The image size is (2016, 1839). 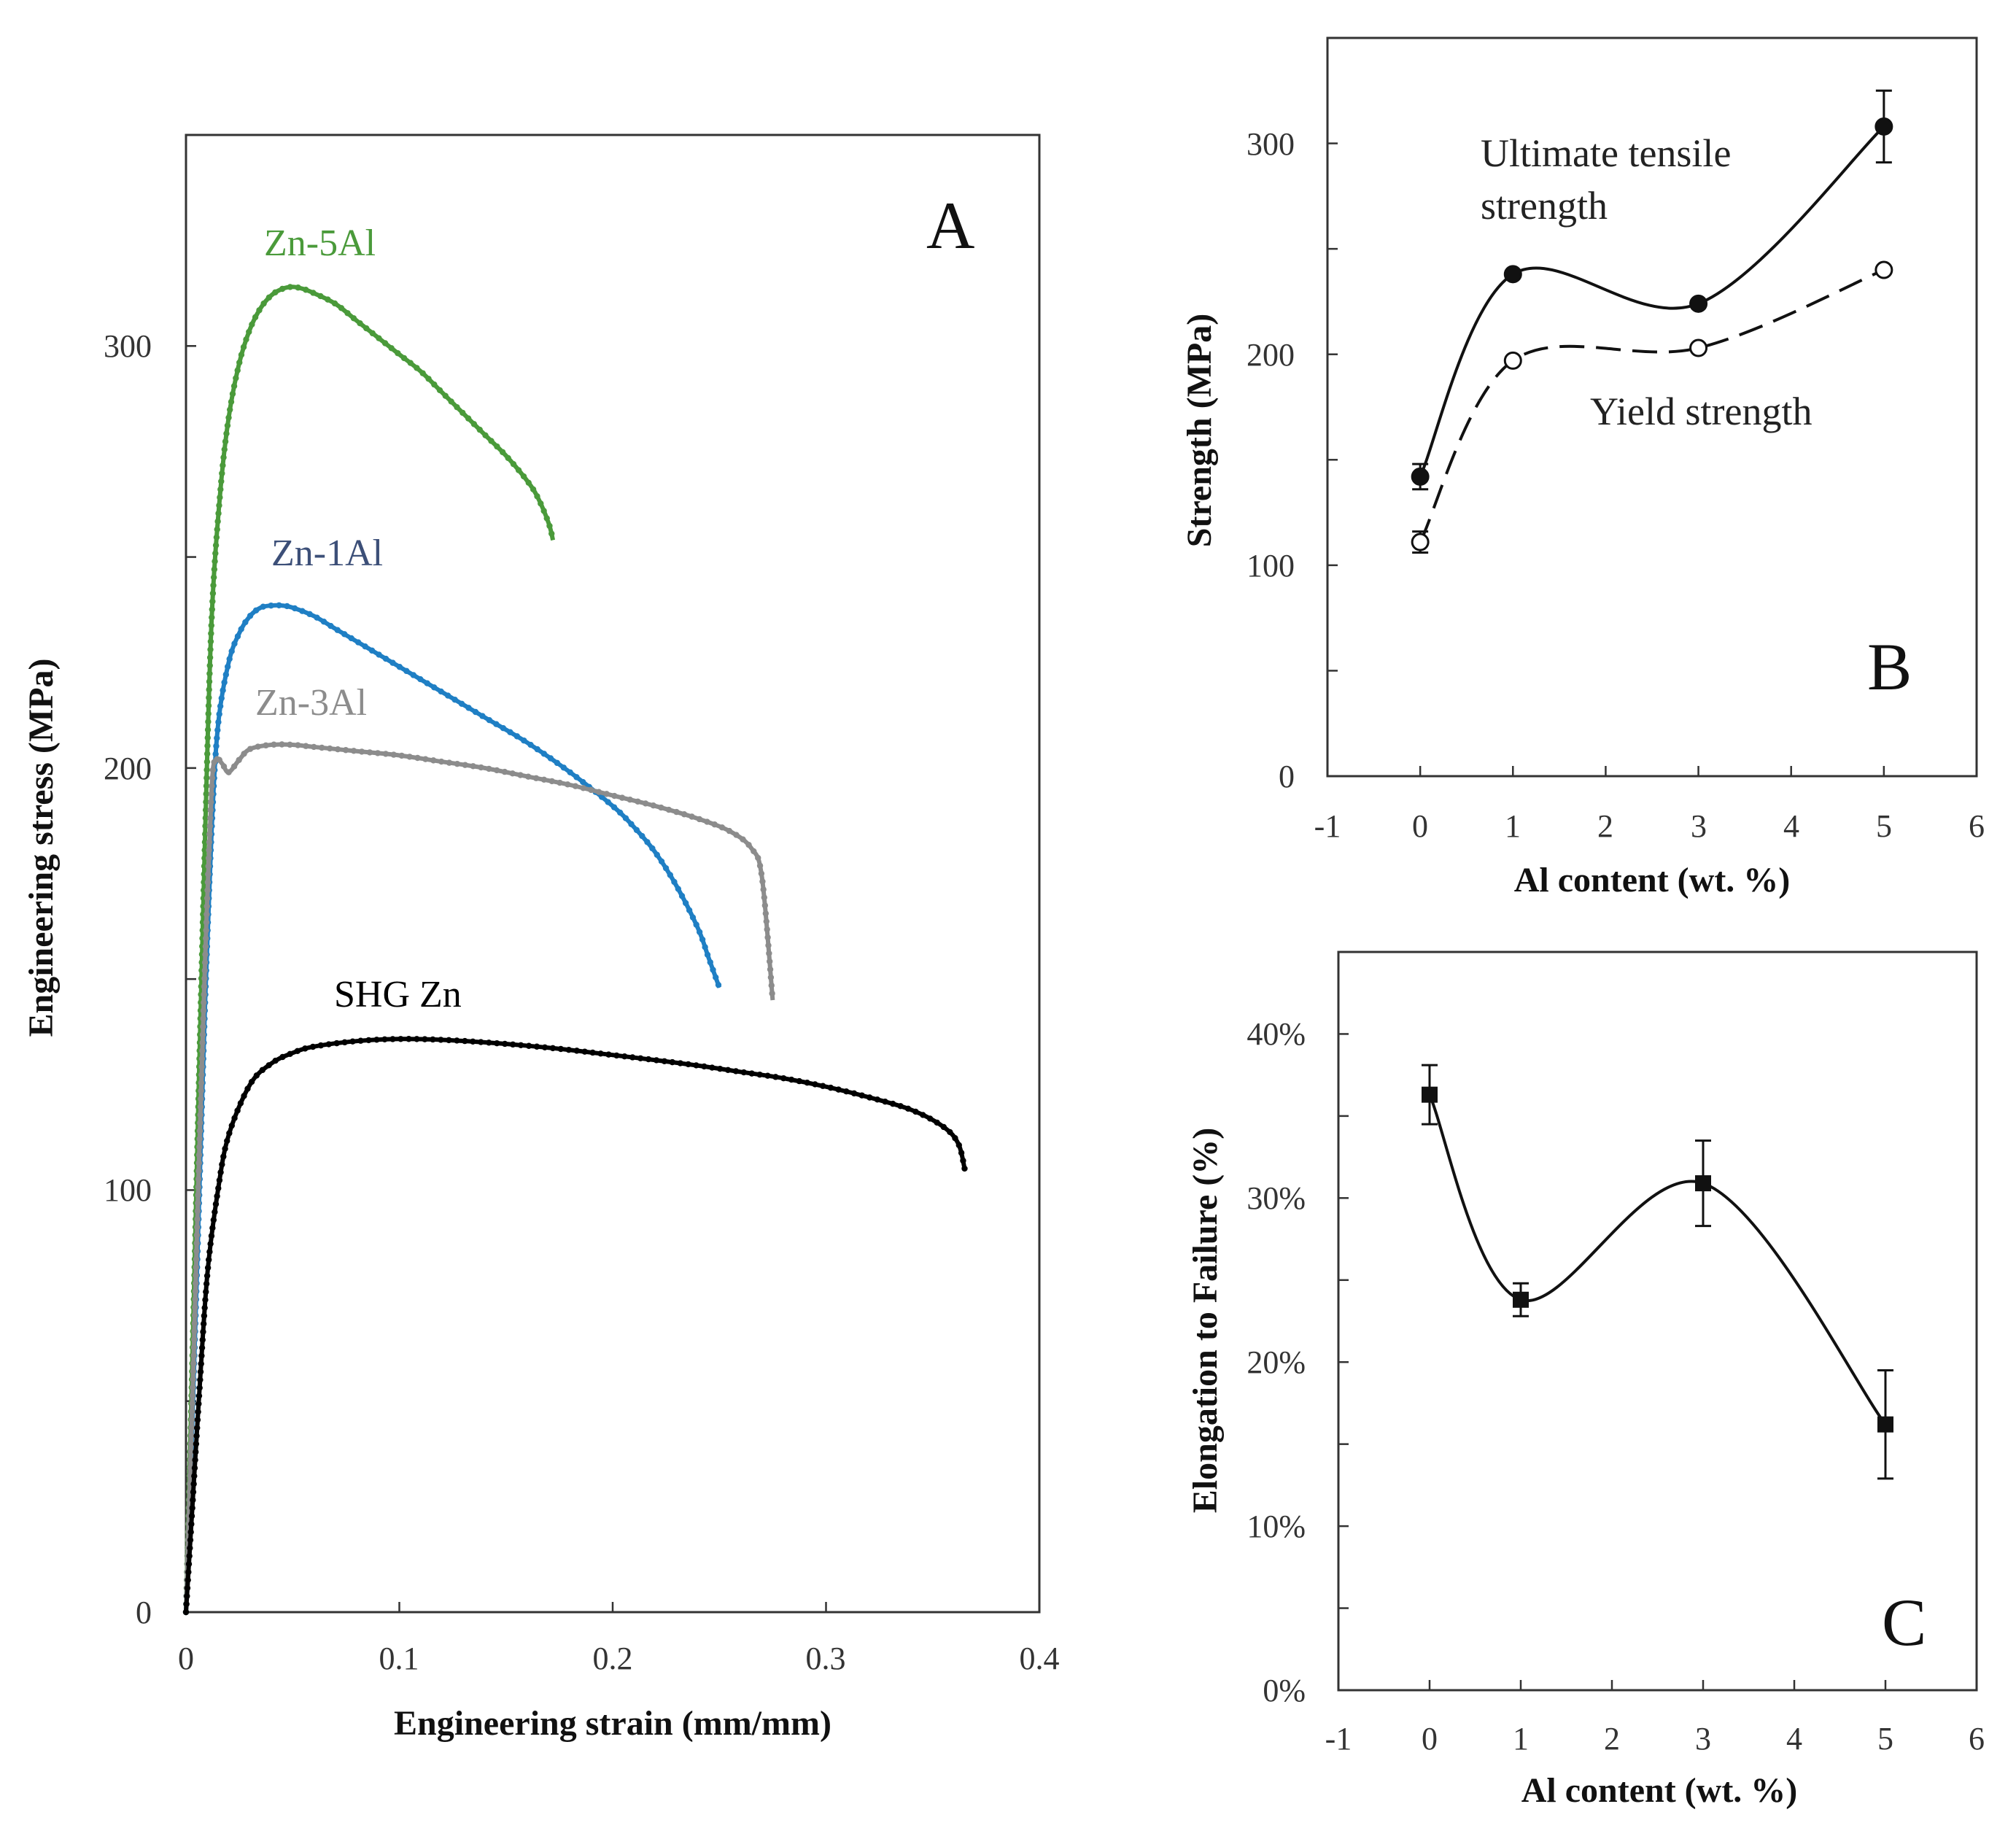 I want to click on panel-b-y-ticks: 0 100 200 300, so click(x=1271, y=460).